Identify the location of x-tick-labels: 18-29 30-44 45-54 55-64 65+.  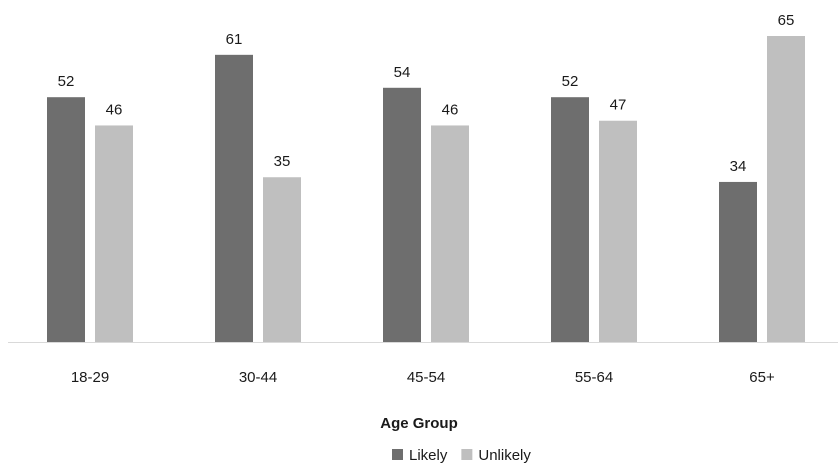
(423, 377).